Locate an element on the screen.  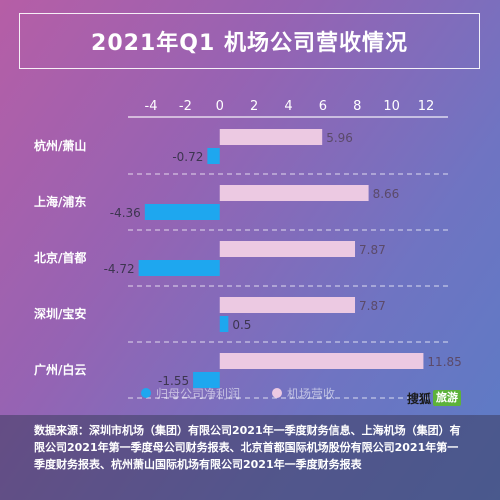
x-tick-label: 0 is located at coordinates (220, 106).